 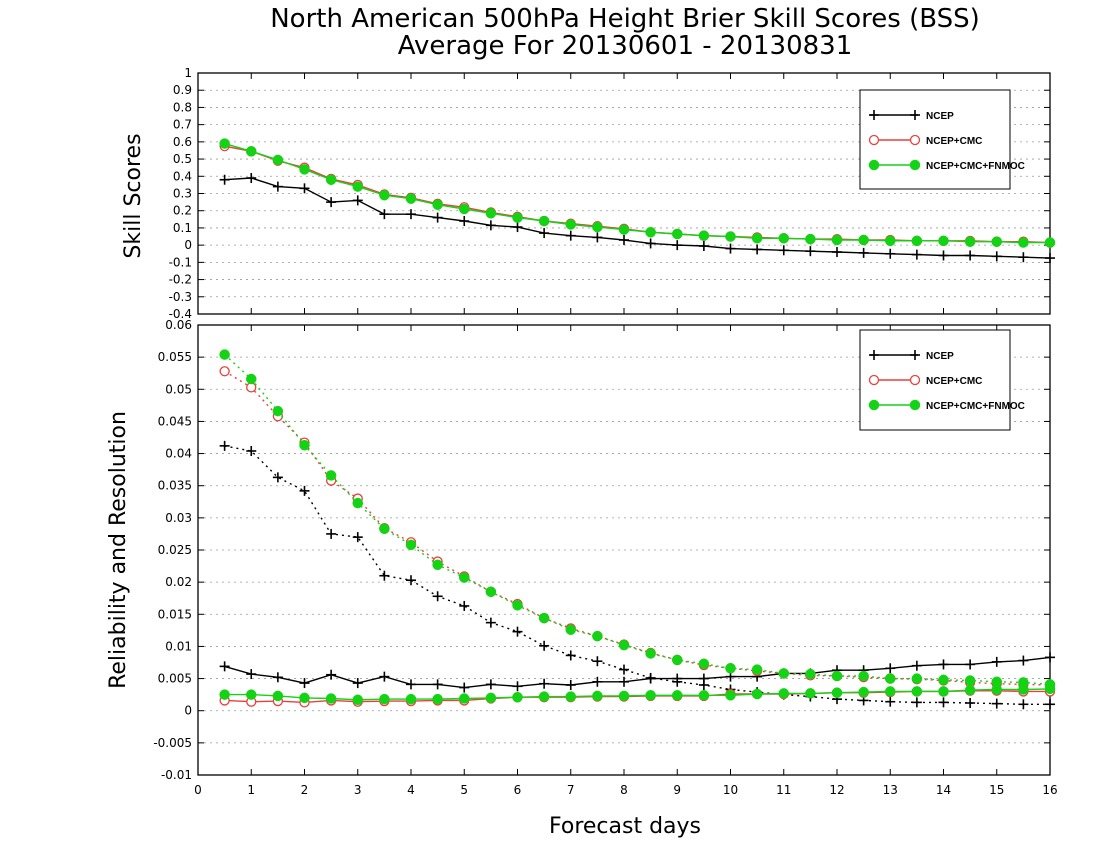 I want to click on y-tick-label-bss: -0.4, so click(x=180, y=314).